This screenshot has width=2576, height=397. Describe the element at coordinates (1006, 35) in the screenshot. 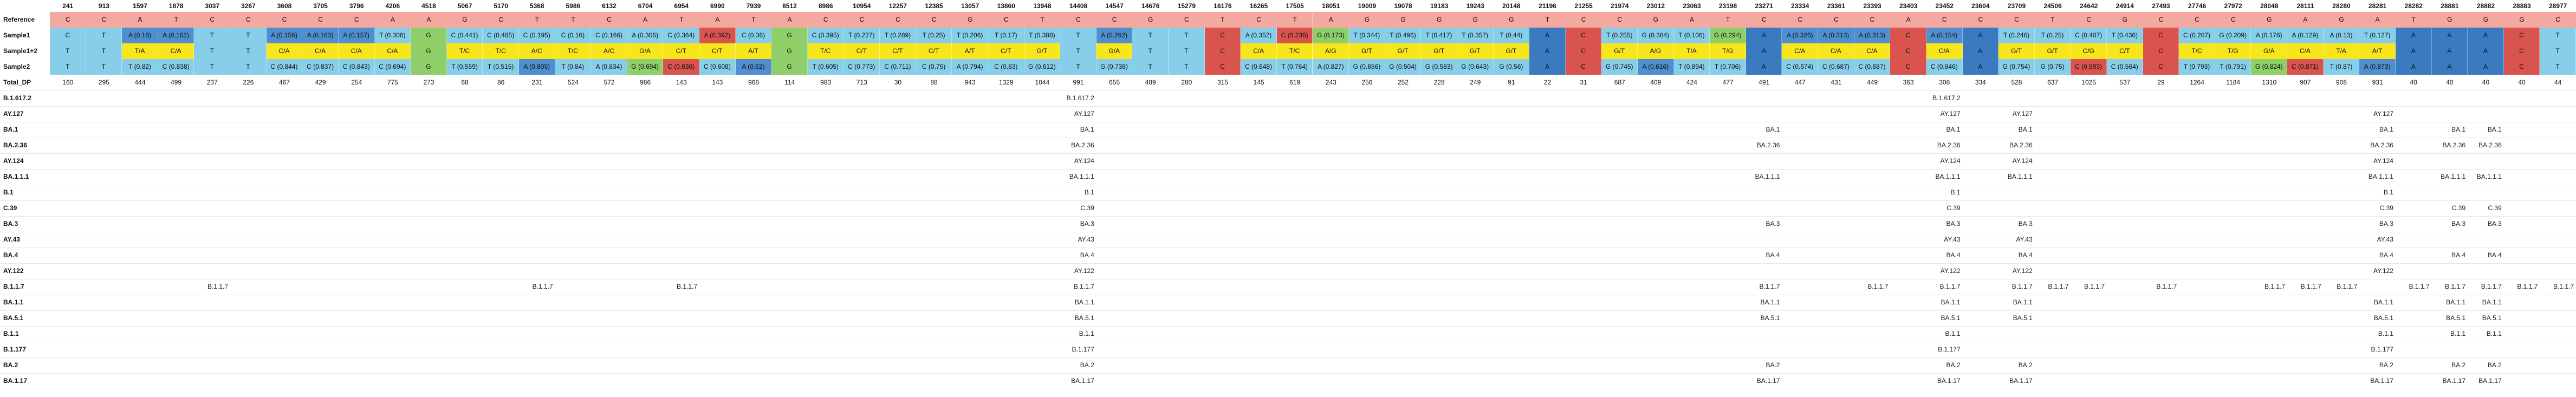

I see `sample1-cell: T (0.17)` at that location.